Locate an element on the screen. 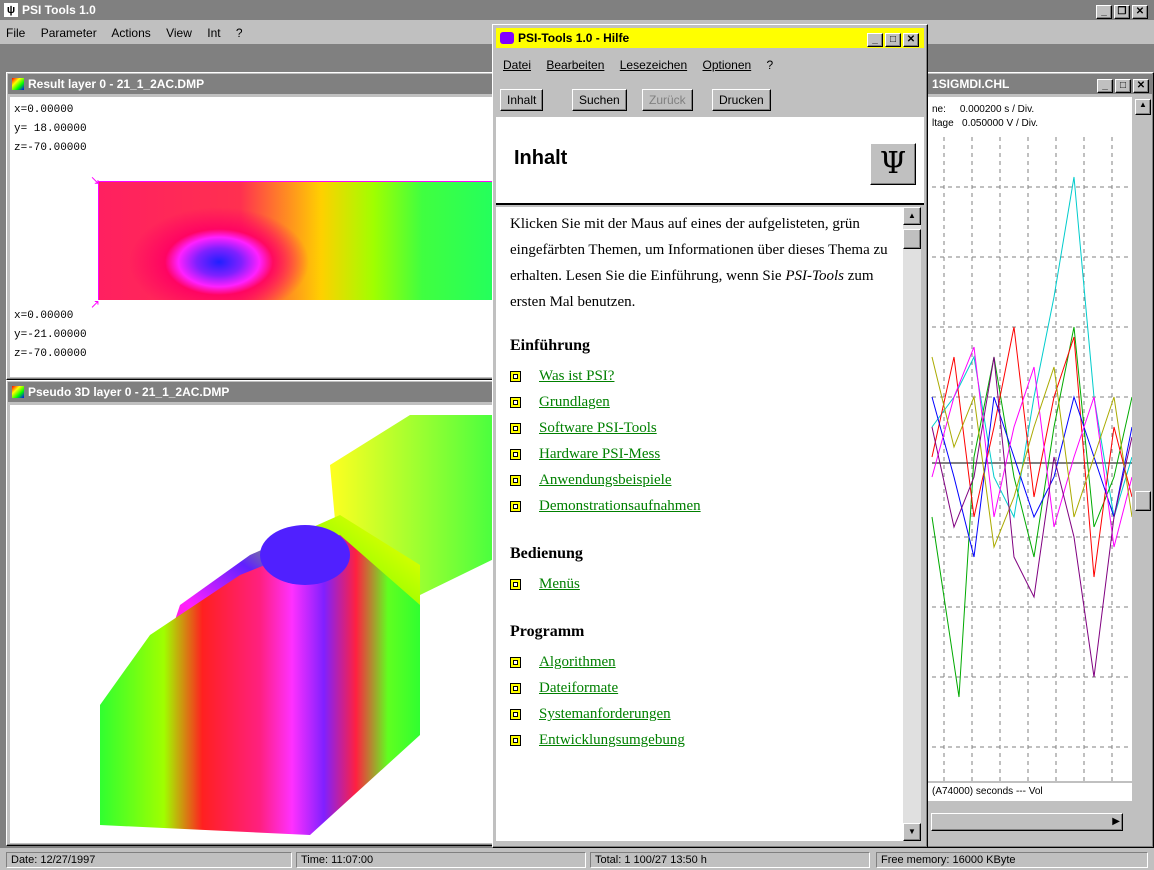 The width and height of the screenshot is (1154, 870). channel-window-controls: _ □ ✕ is located at coordinates (1122, 85).